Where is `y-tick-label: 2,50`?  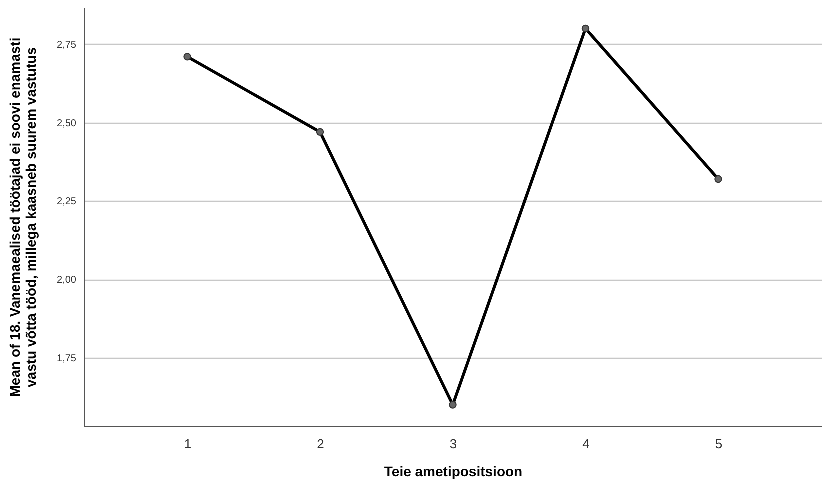
y-tick-label: 2,50 is located at coordinates (67, 124).